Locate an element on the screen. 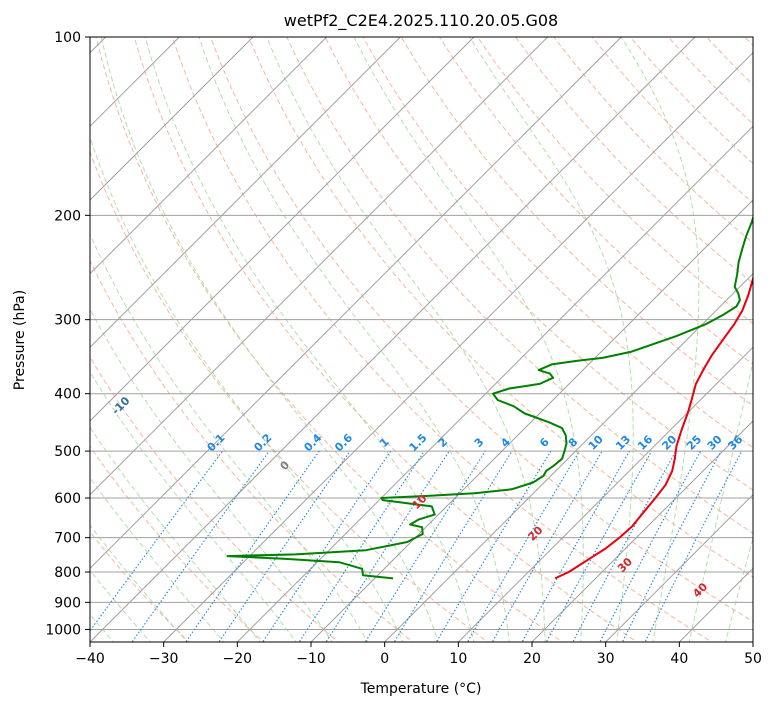 The image size is (775, 708). moist-adiabat-label: 0 is located at coordinates (285, 465).